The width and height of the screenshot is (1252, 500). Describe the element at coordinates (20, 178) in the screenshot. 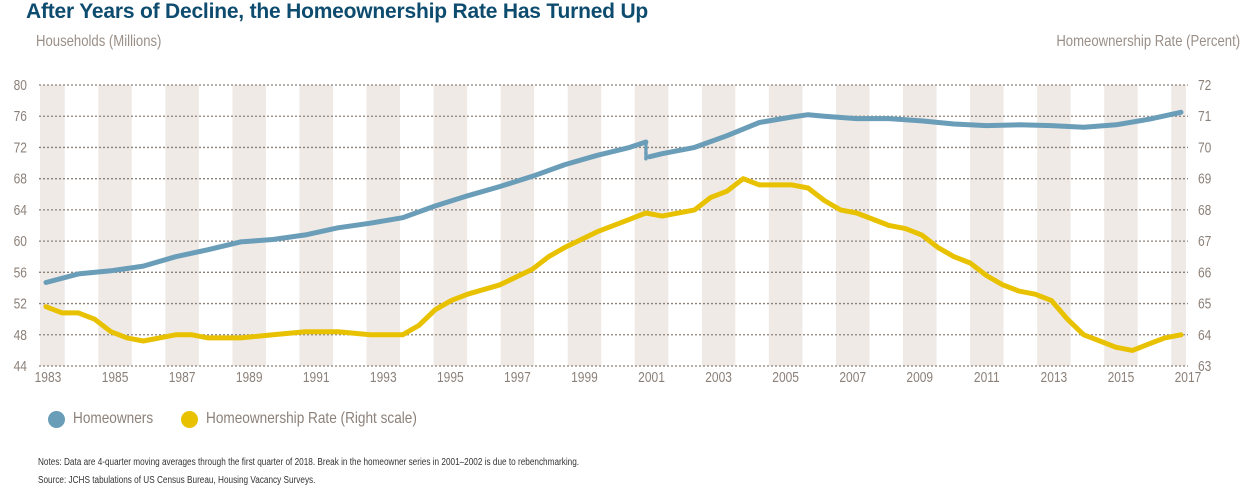

I see `left-tick-label: 68` at that location.